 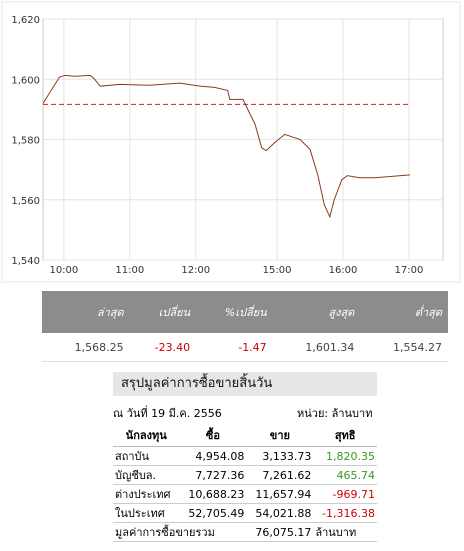 I want to click on summary-cell: 1,820.35, so click(x=345, y=456).